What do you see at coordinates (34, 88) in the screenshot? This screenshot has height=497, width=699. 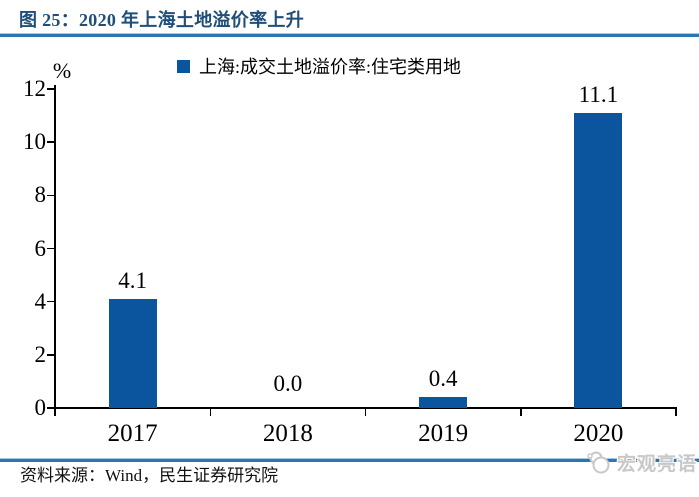 I see `y-tick-label: 12` at bounding box center [34, 88].